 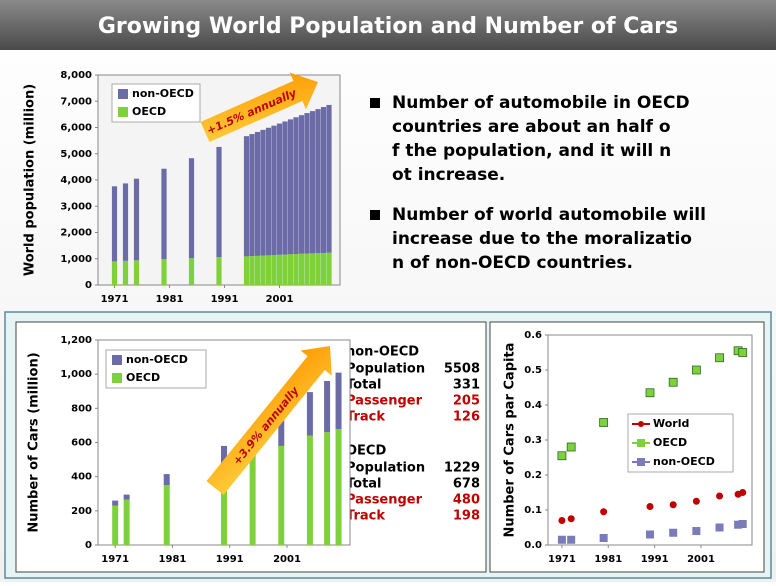 What do you see at coordinates (384, 500) in the screenshot?
I see `stats-label: Passenger` at bounding box center [384, 500].